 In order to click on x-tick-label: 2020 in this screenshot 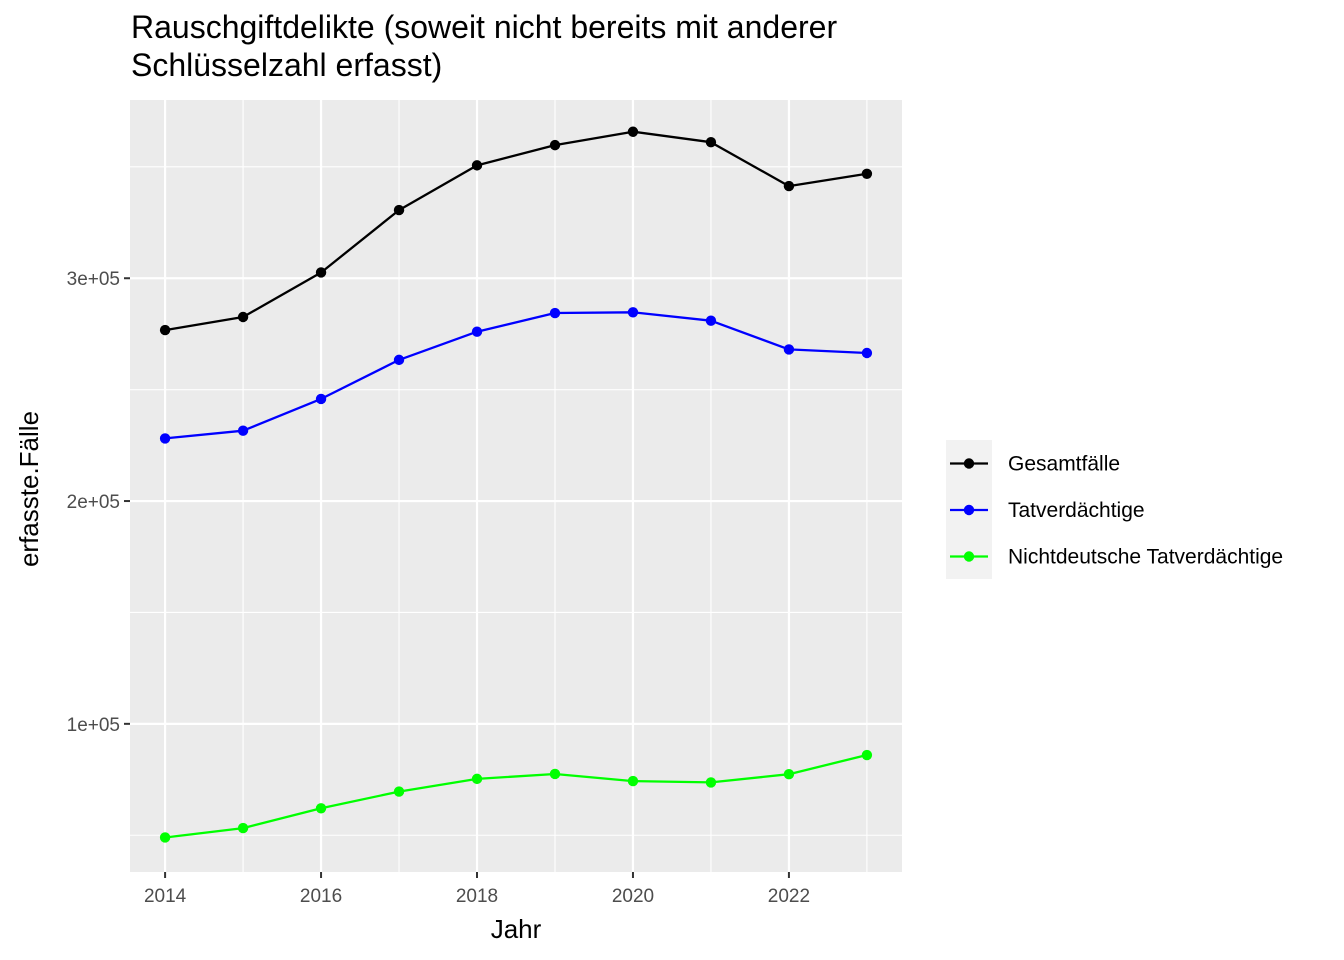, I will do `click(633, 896)`.